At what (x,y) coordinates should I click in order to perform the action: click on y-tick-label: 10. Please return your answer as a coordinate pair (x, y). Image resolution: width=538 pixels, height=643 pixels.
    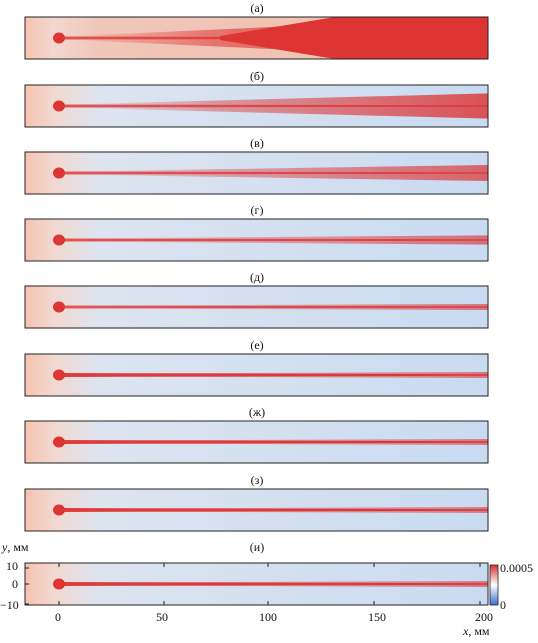
    Looking at the image, I should click on (12, 566).